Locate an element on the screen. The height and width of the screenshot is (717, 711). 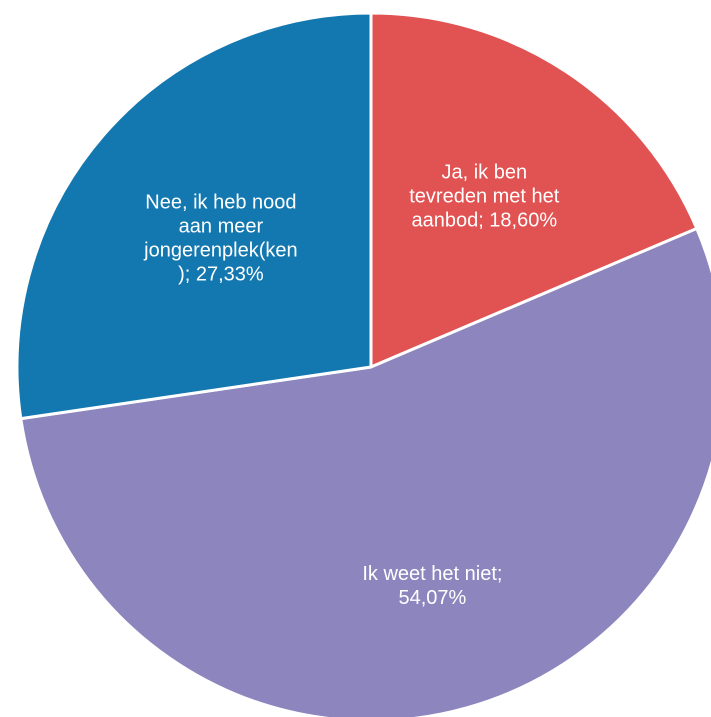
pie-slice-label-line: Ja, ik ben is located at coordinates (484, 173).